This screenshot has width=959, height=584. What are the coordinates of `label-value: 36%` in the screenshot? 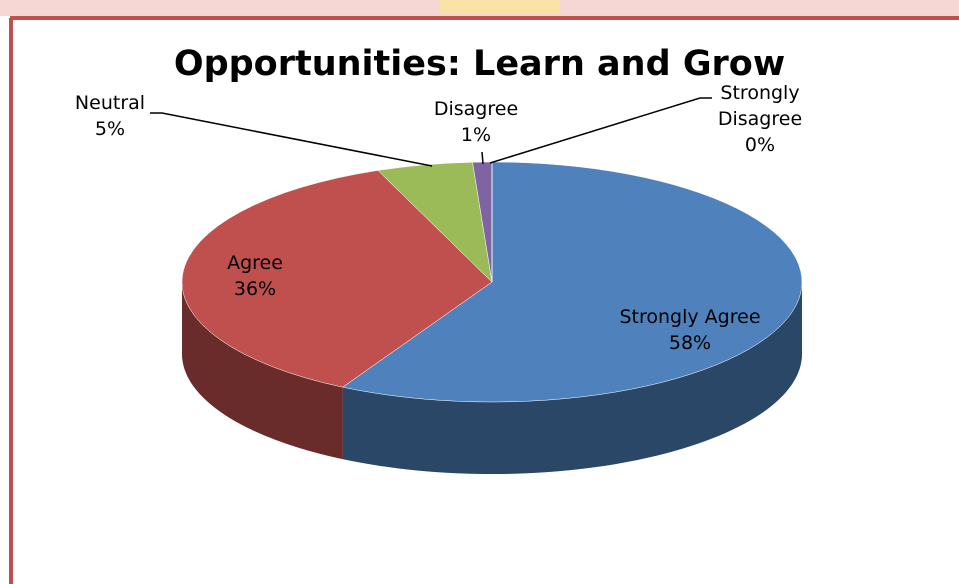 It's located at (255, 289).